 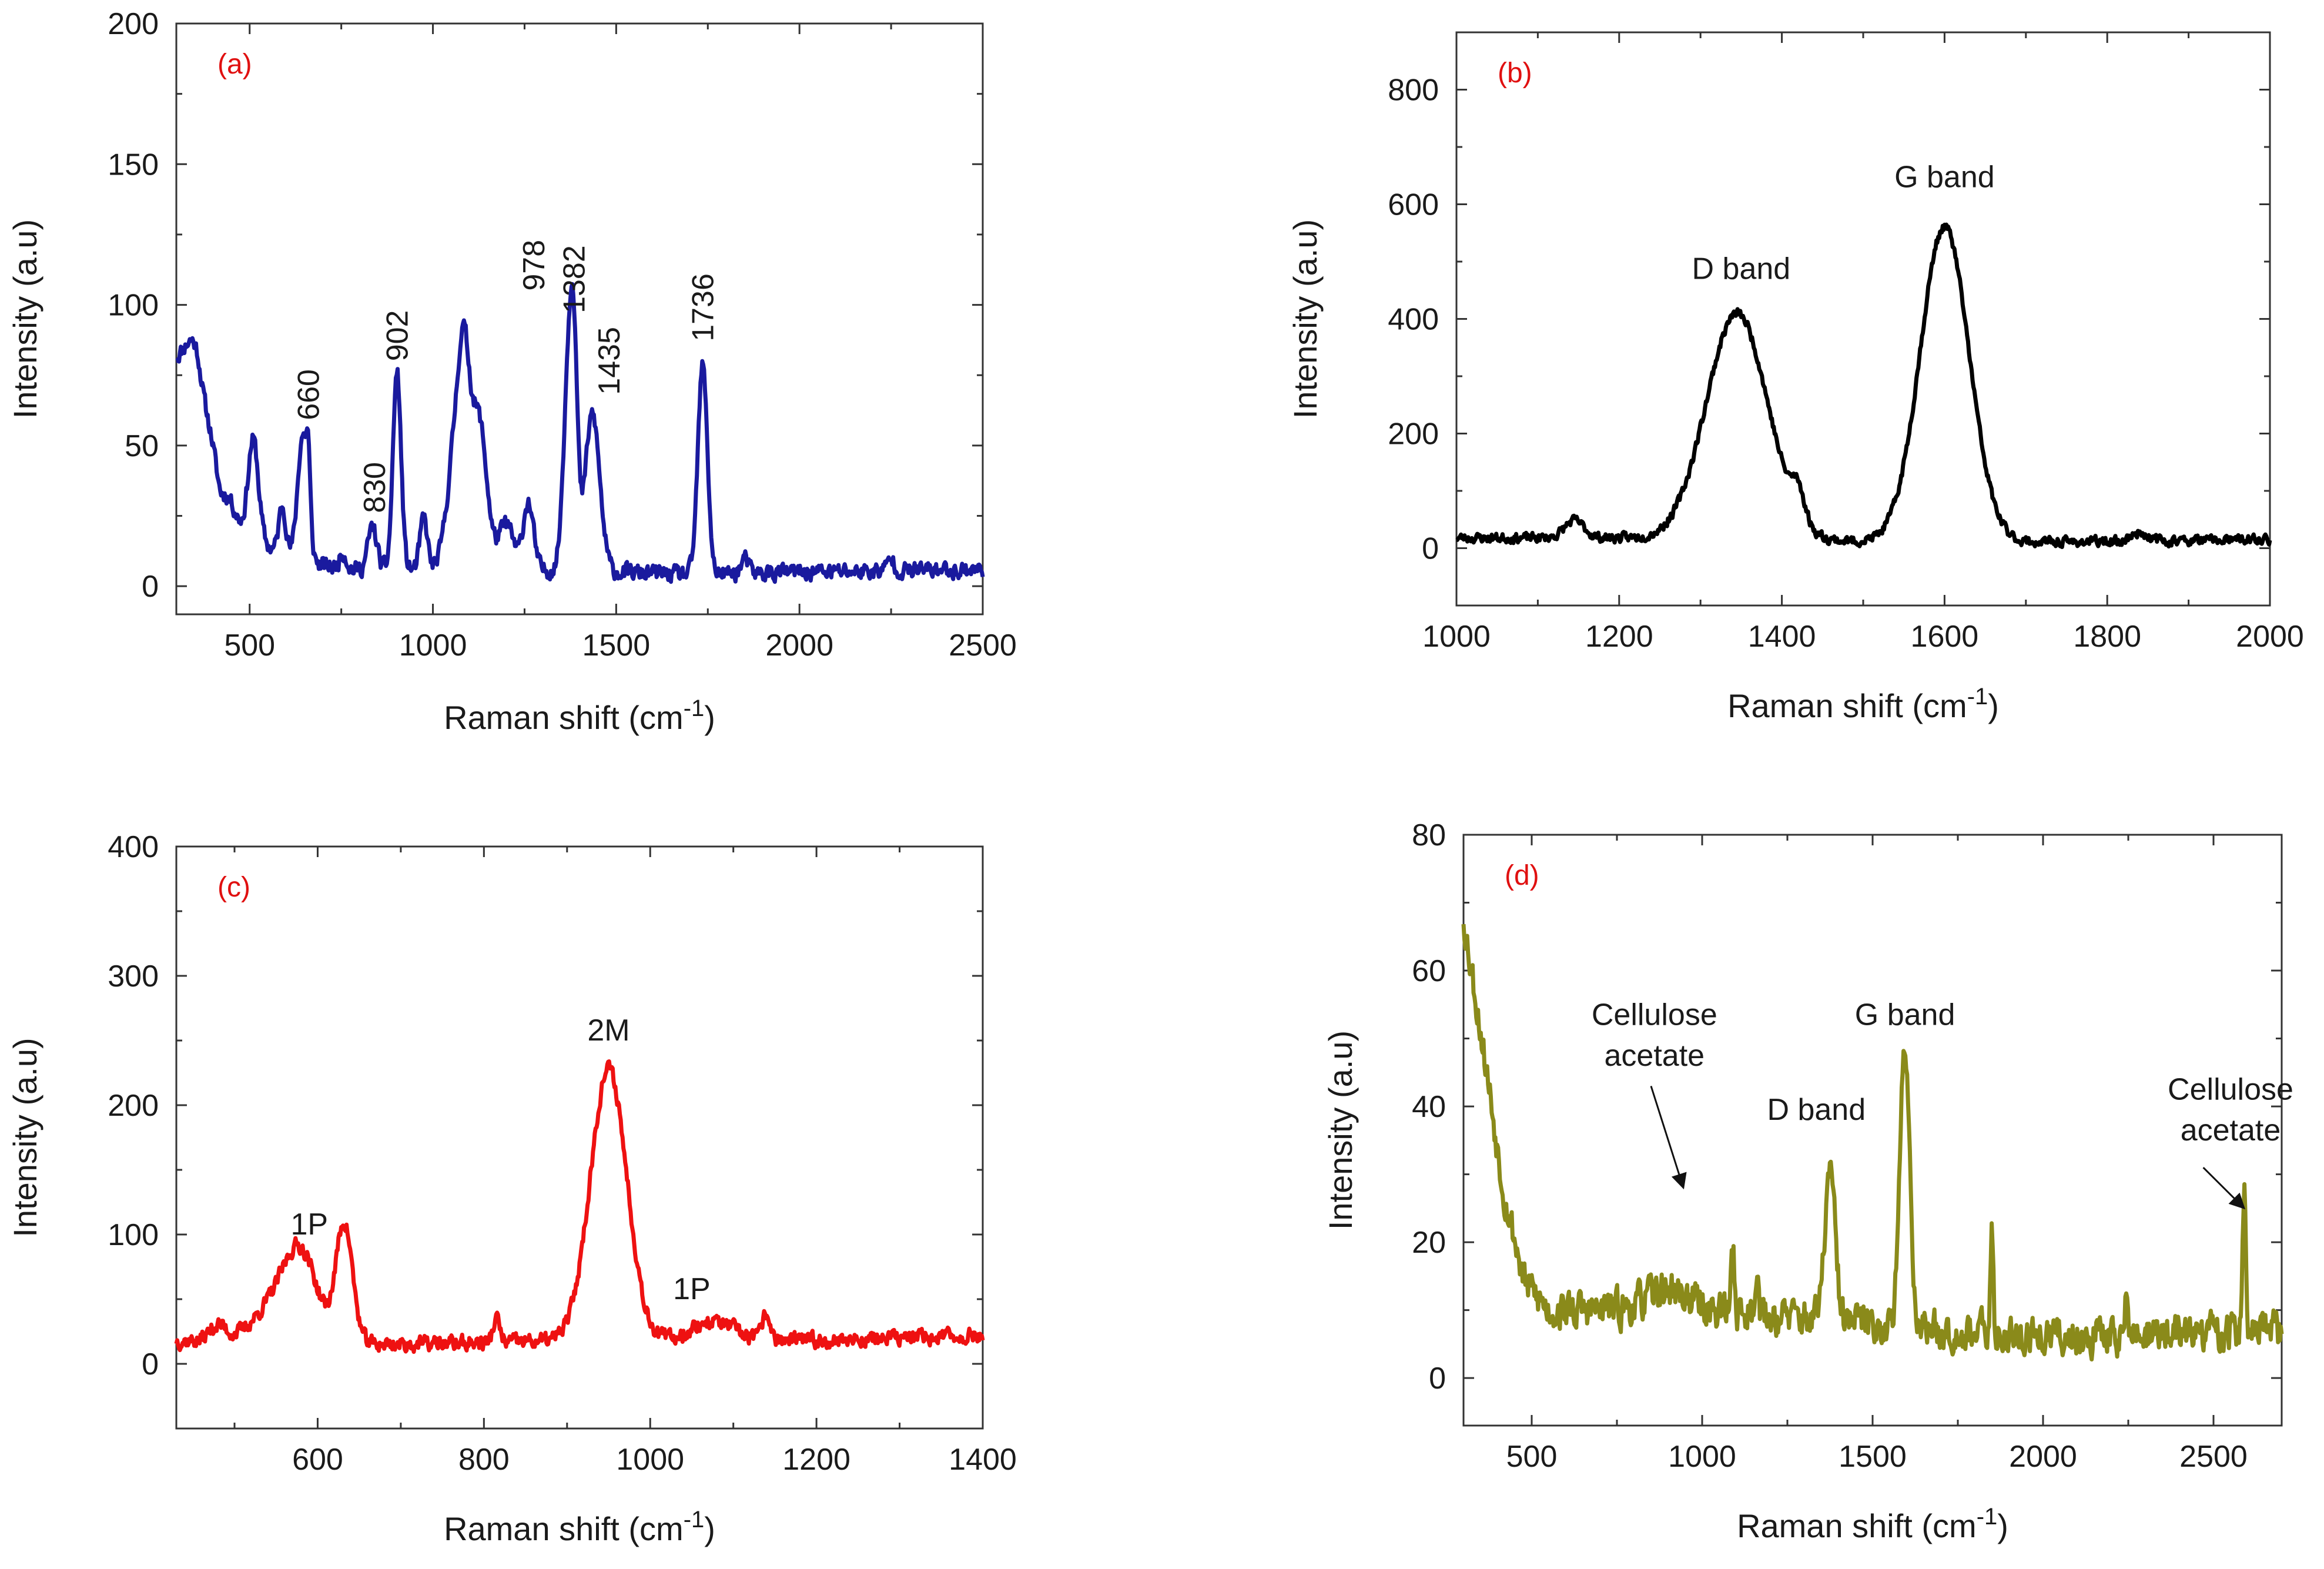 What do you see at coordinates (704, 307) in the screenshot?
I see `peak-annotation: 1736` at bounding box center [704, 307].